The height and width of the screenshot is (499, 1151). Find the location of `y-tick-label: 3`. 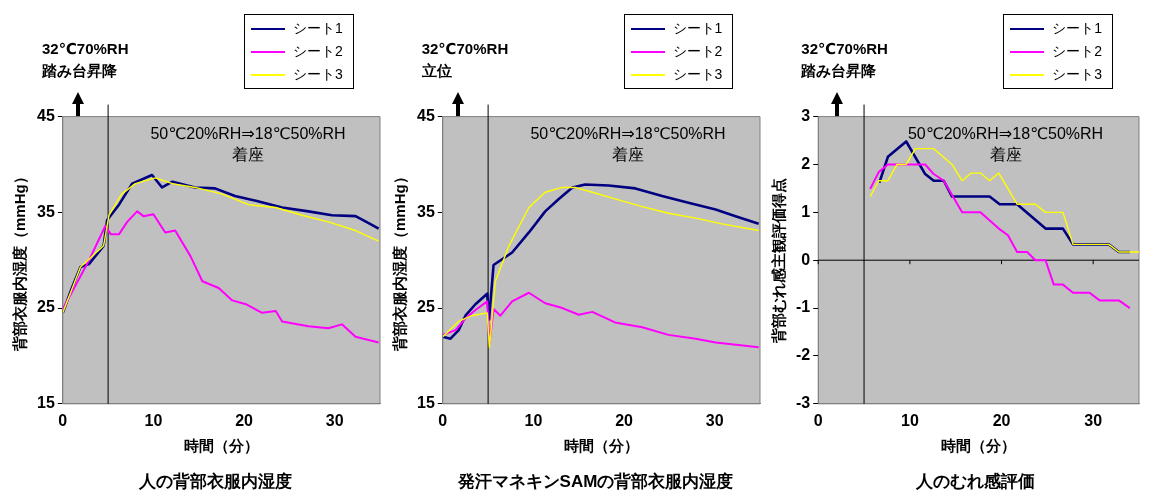

y-tick-label: 3 is located at coordinates (806, 116).